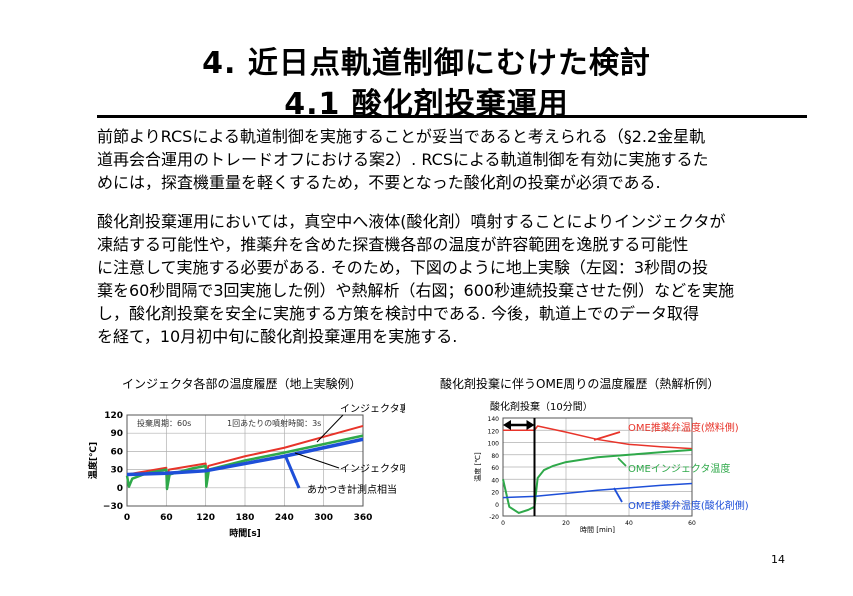 This screenshot has height=596, width=853. What do you see at coordinates (541, 406) in the screenshot?
I see `span-label: 酸化剤投棄（10分間）` at bounding box center [541, 406].